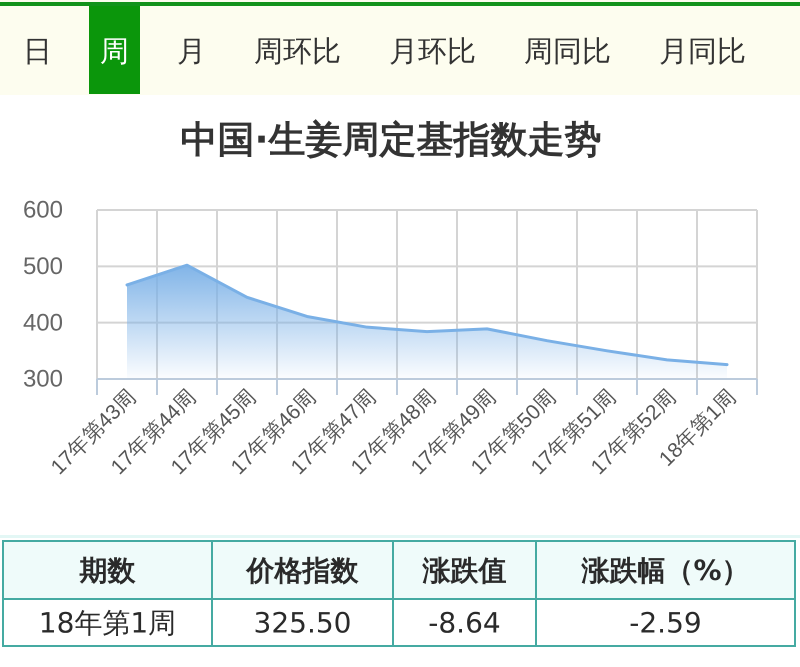 Image resolution: width=800 pixels, height=667 pixels. I want to click on chart-title: 中国·生姜周定基指数走势, so click(391, 139).